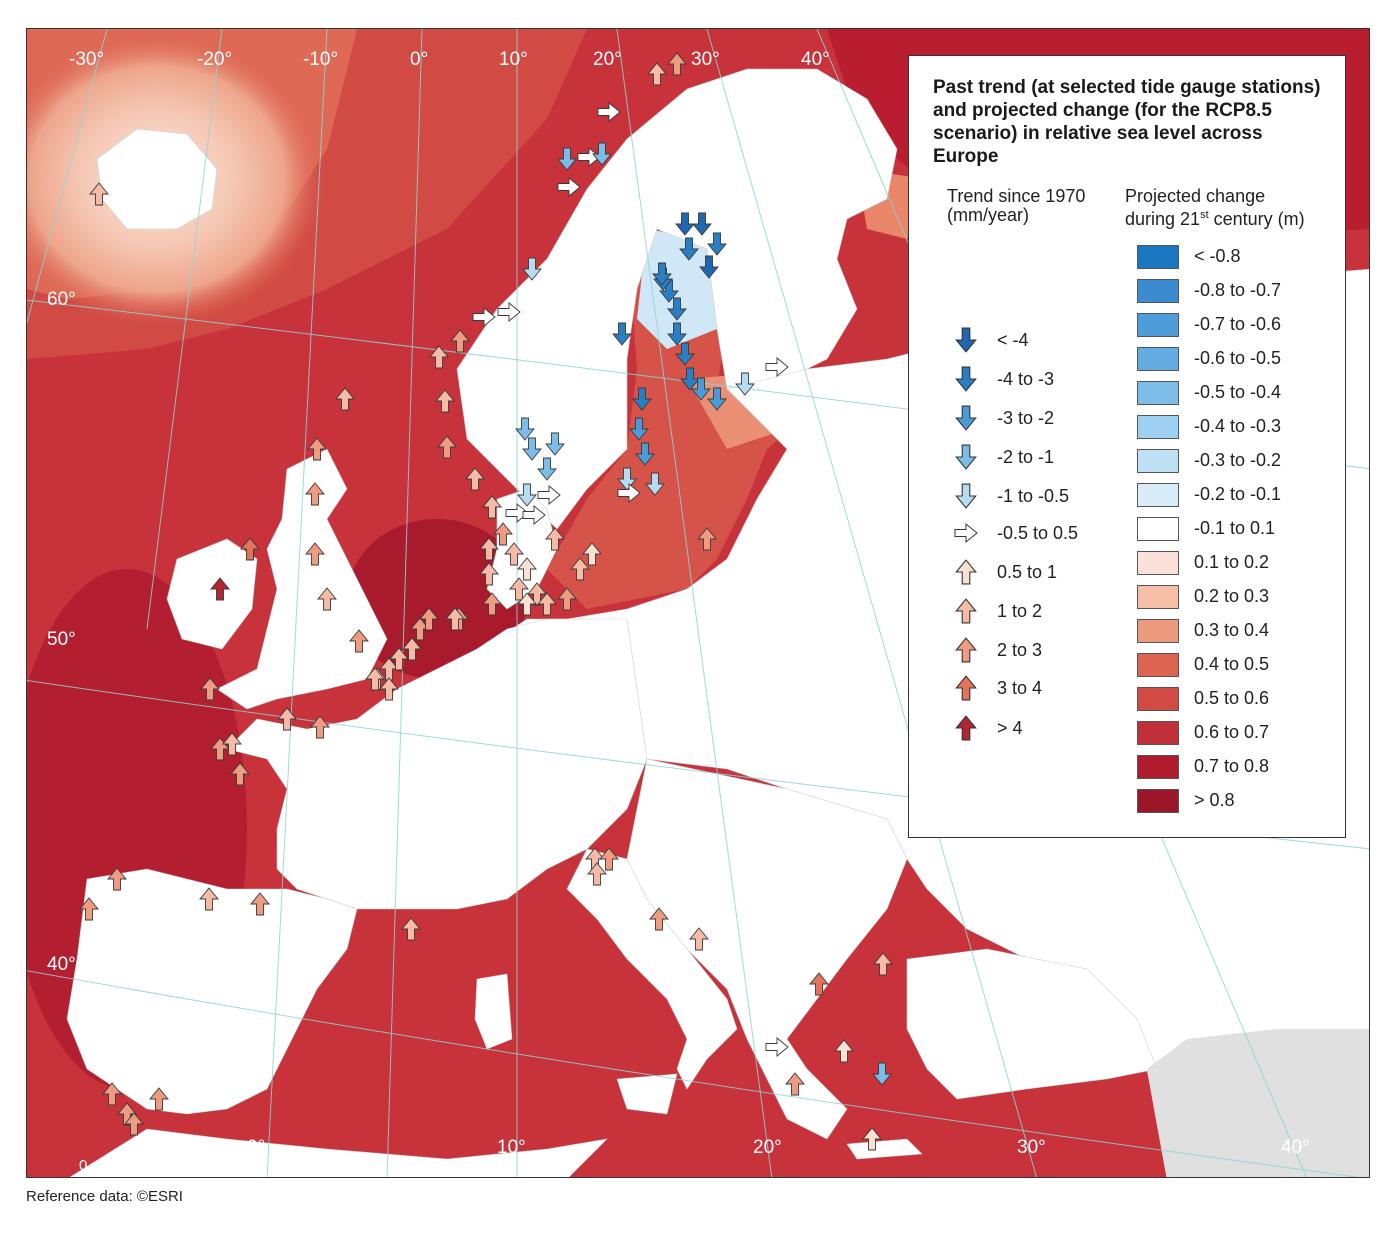 The width and height of the screenshot is (1399, 1246). What do you see at coordinates (1232, 732) in the screenshot?
I see `projection-class-label: 0.6 to 0.7` at bounding box center [1232, 732].